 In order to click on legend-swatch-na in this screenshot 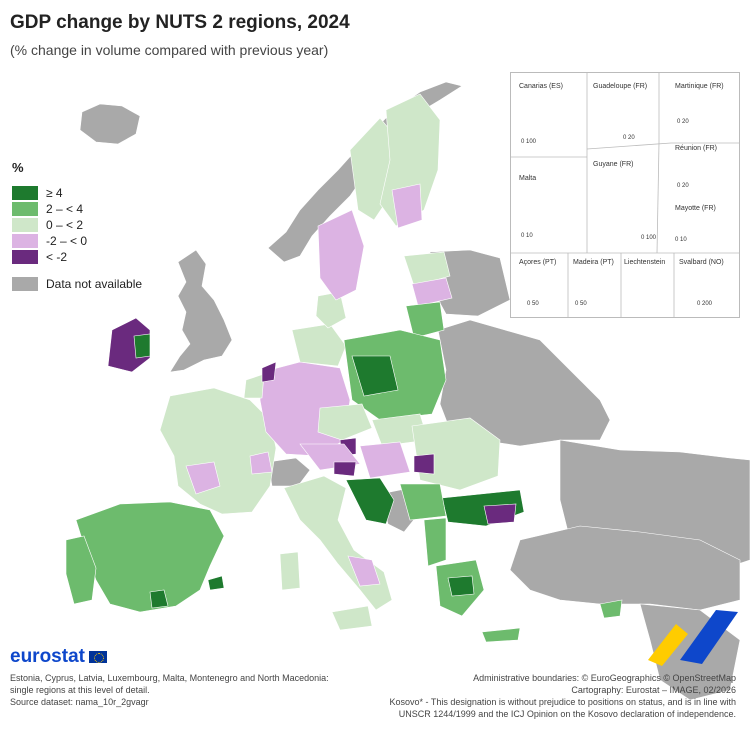, I will do `click(25, 284)`.